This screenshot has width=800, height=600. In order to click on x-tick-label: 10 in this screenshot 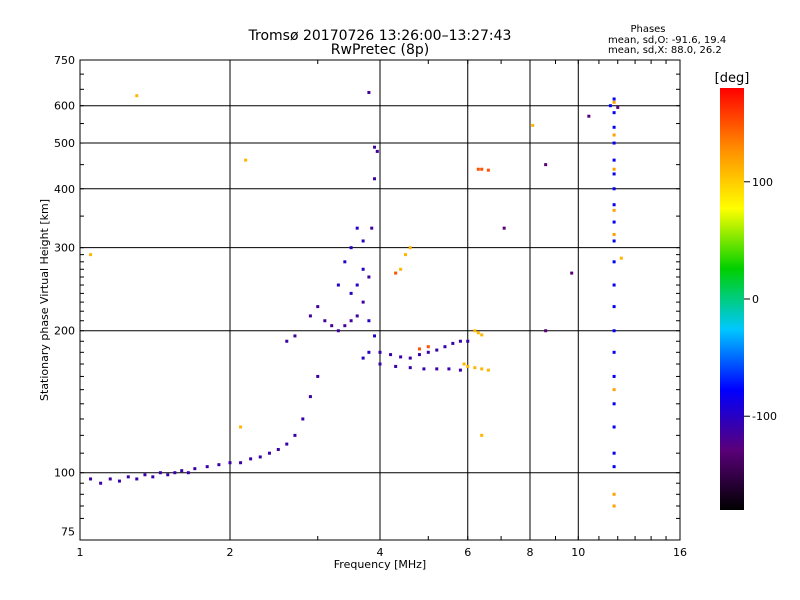, I will do `click(578, 552)`.